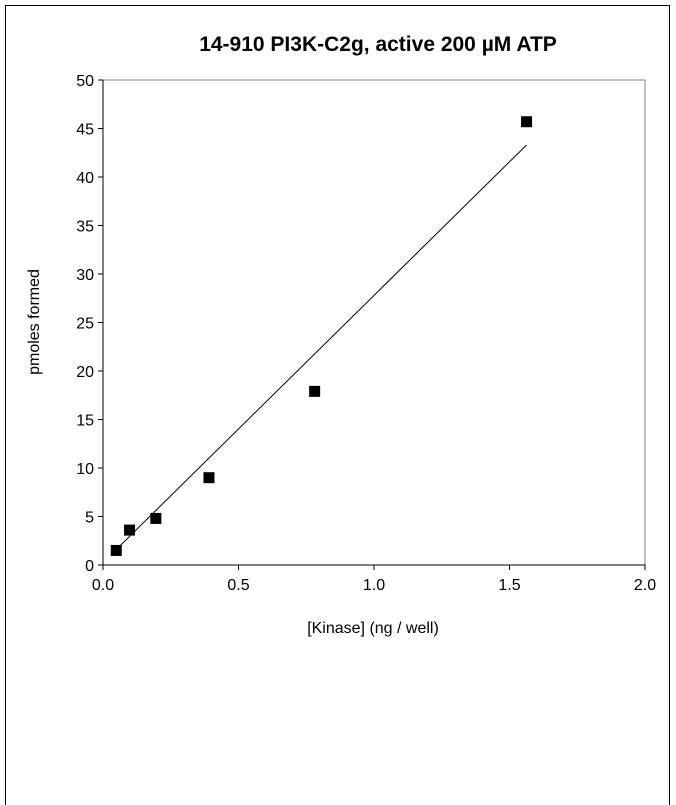 Image resolution: width=676 pixels, height=805 pixels. Describe the element at coordinates (34, 322) in the screenshot. I see `y-axis-label: pmoles formed` at that location.